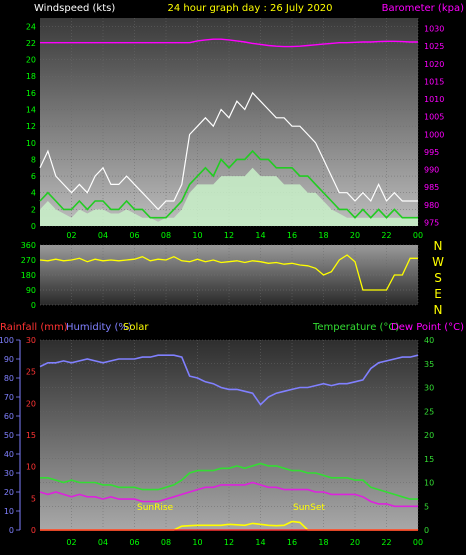  I want to click on barometer-ytick: 1025, so click(434, 46).